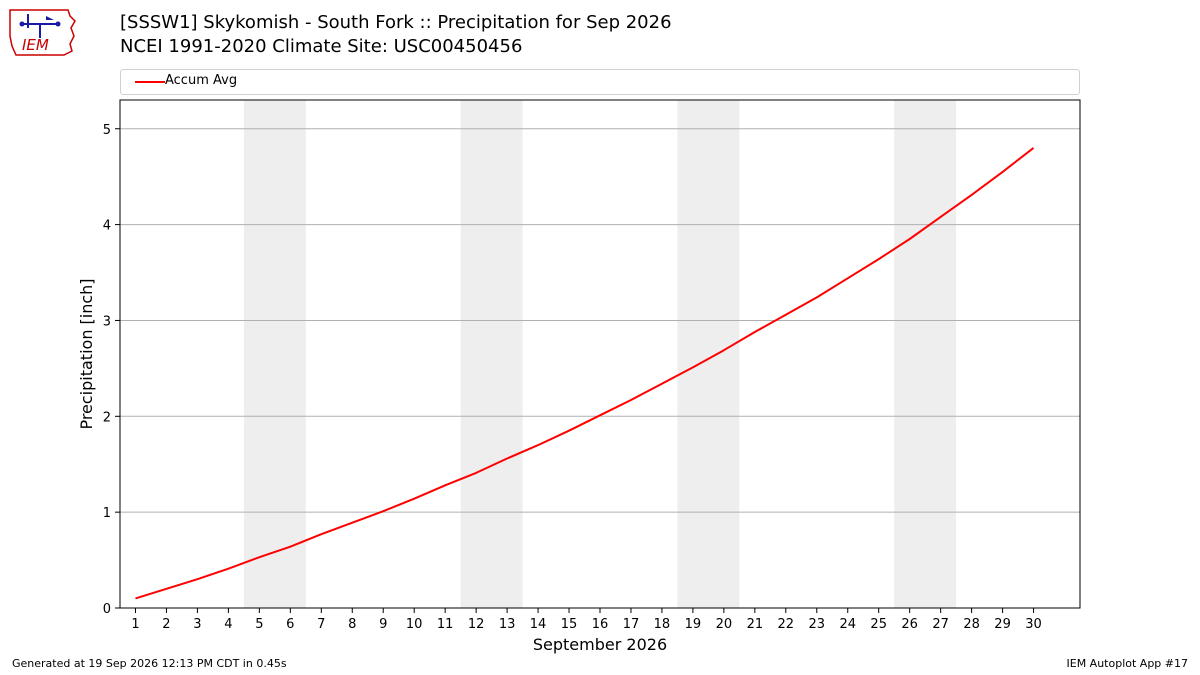  What do you see at coordinates (971, 624) in the screenshot?
I see `x-tick-label: 28` at bounding box center [971, 624].